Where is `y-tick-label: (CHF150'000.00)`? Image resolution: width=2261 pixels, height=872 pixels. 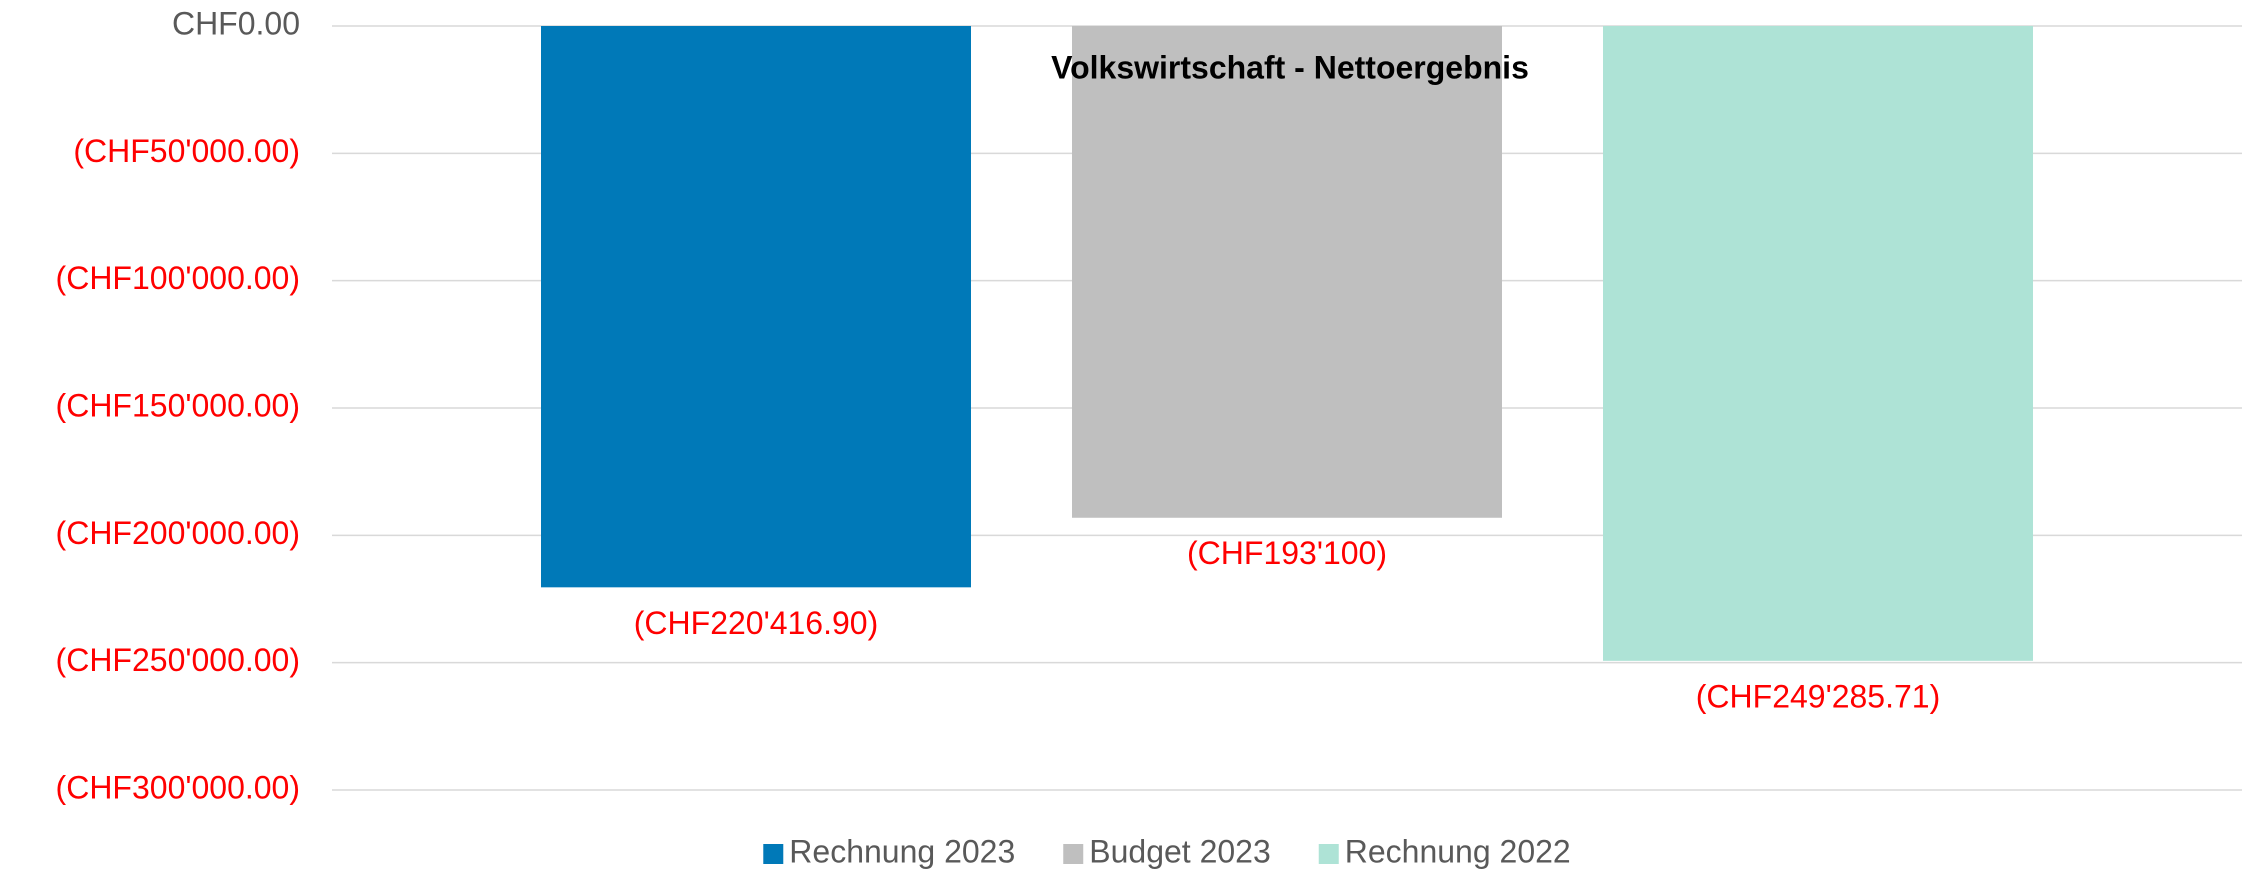
y-tick-label: (CHF150'000.00) is located at coordinates (178, 405).